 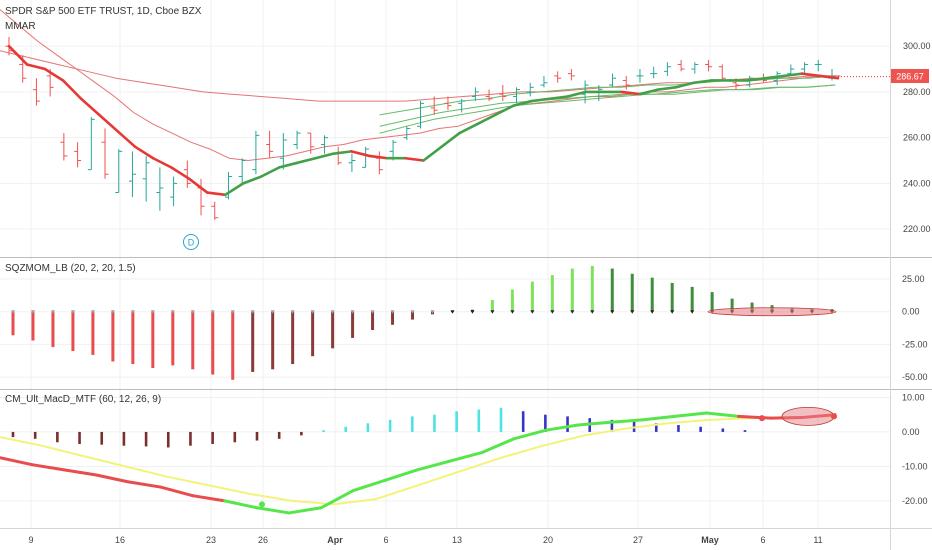 I want to click on squeeze-momentum-axis: 25.00 0.00 -25.00 -50.00, so click(x=915, y=328).